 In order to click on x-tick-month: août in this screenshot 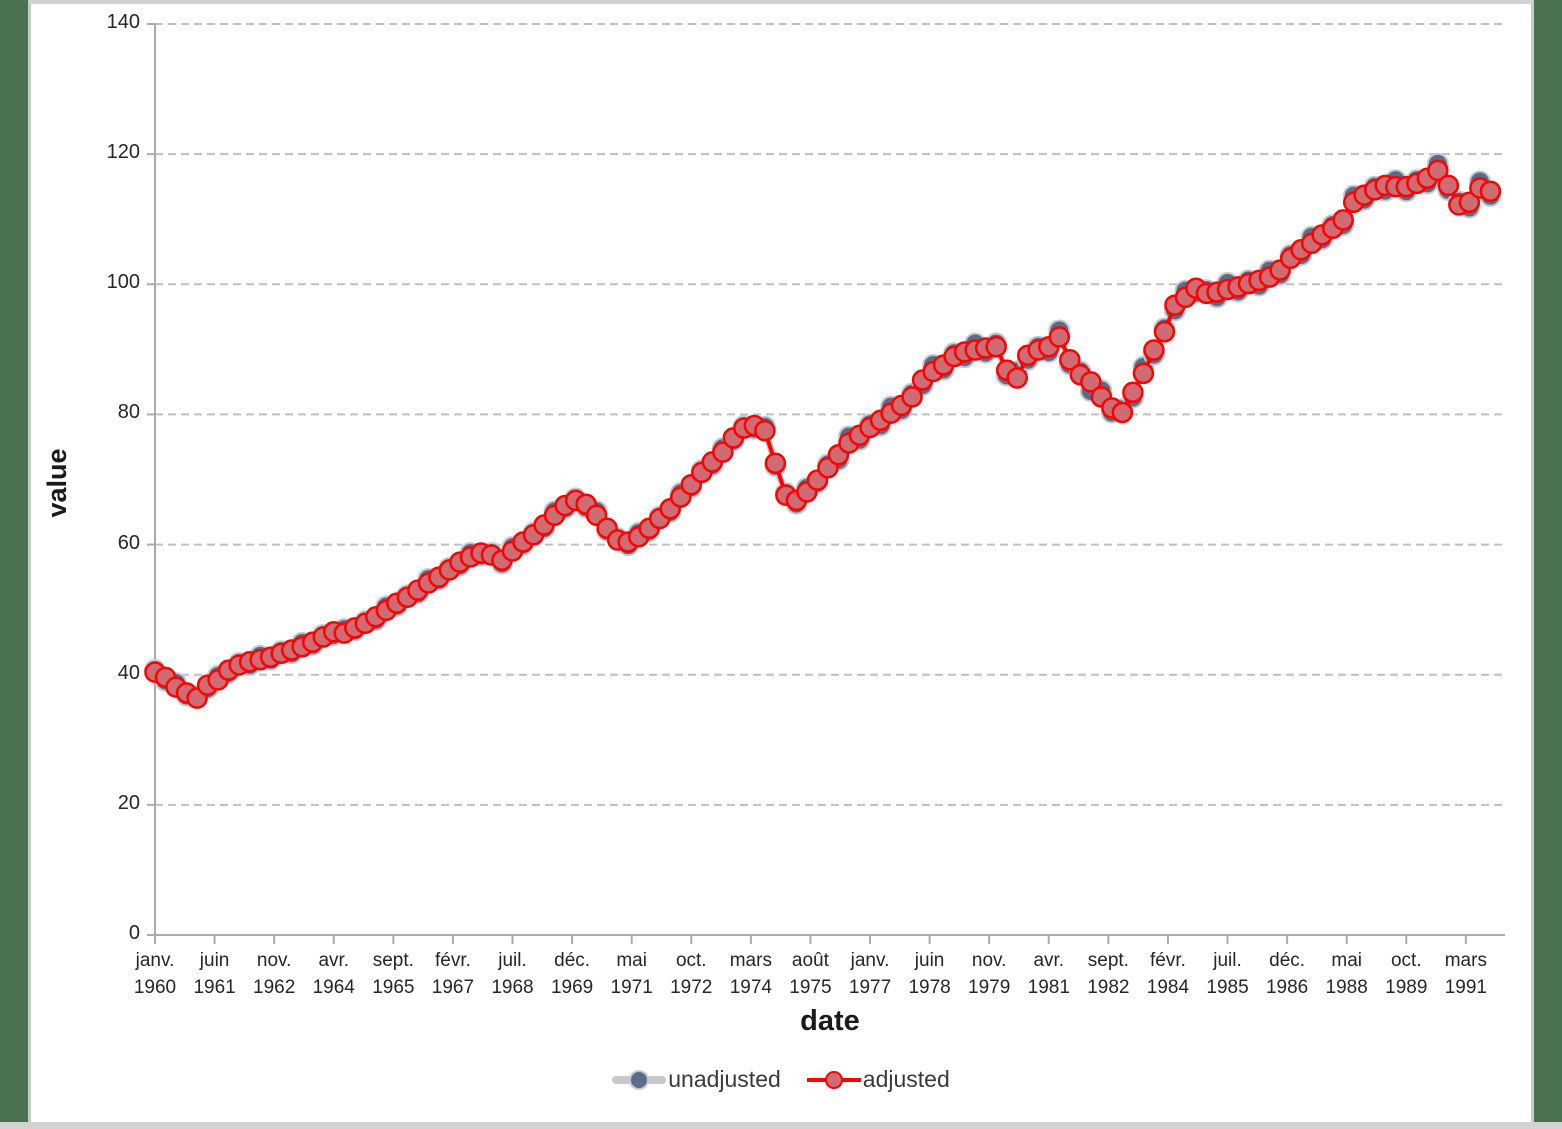, I will do `click(810, 960)`.